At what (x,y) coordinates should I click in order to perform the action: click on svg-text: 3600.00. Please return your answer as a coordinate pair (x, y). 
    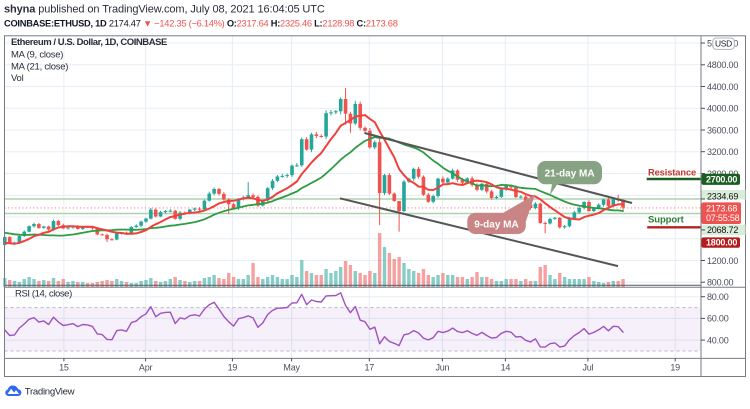
    Looking at the image, I should click on (722, 130).